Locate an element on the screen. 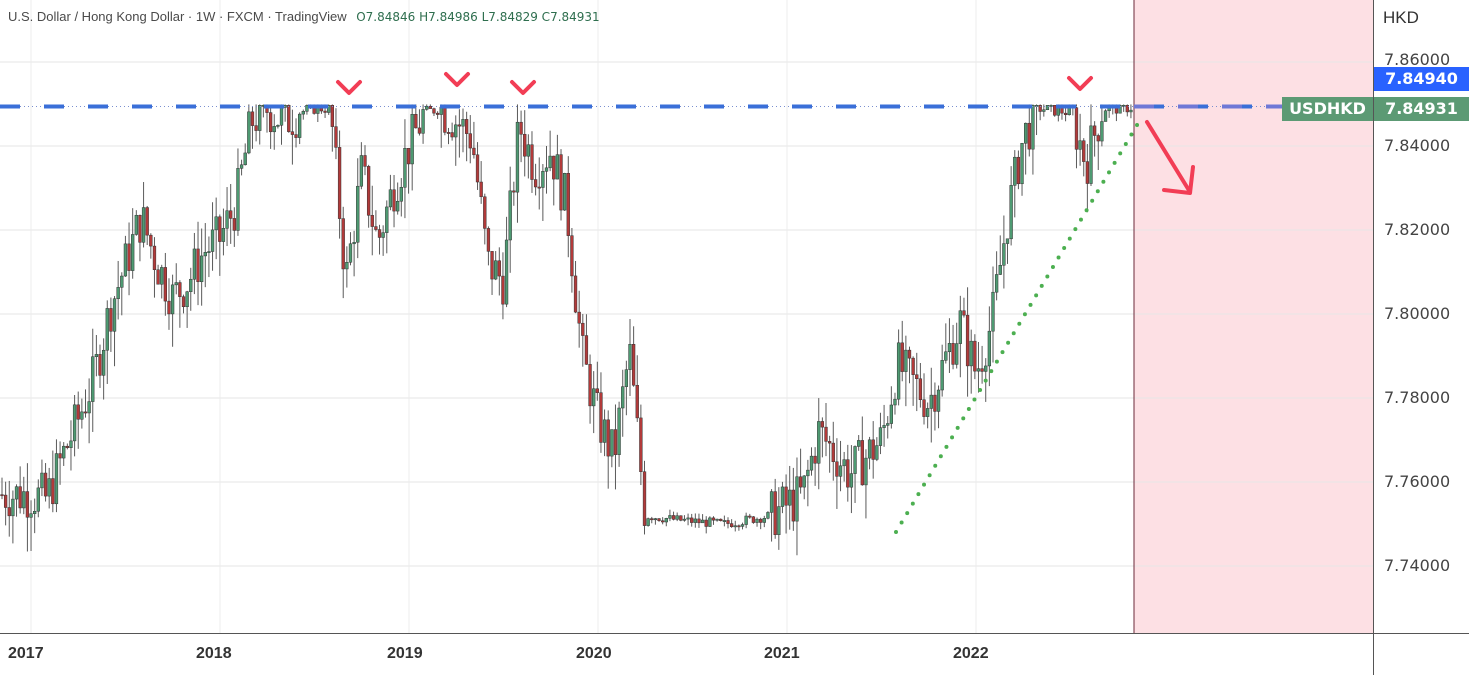  down-arrow-icon is located at coordinates (1168, 157).